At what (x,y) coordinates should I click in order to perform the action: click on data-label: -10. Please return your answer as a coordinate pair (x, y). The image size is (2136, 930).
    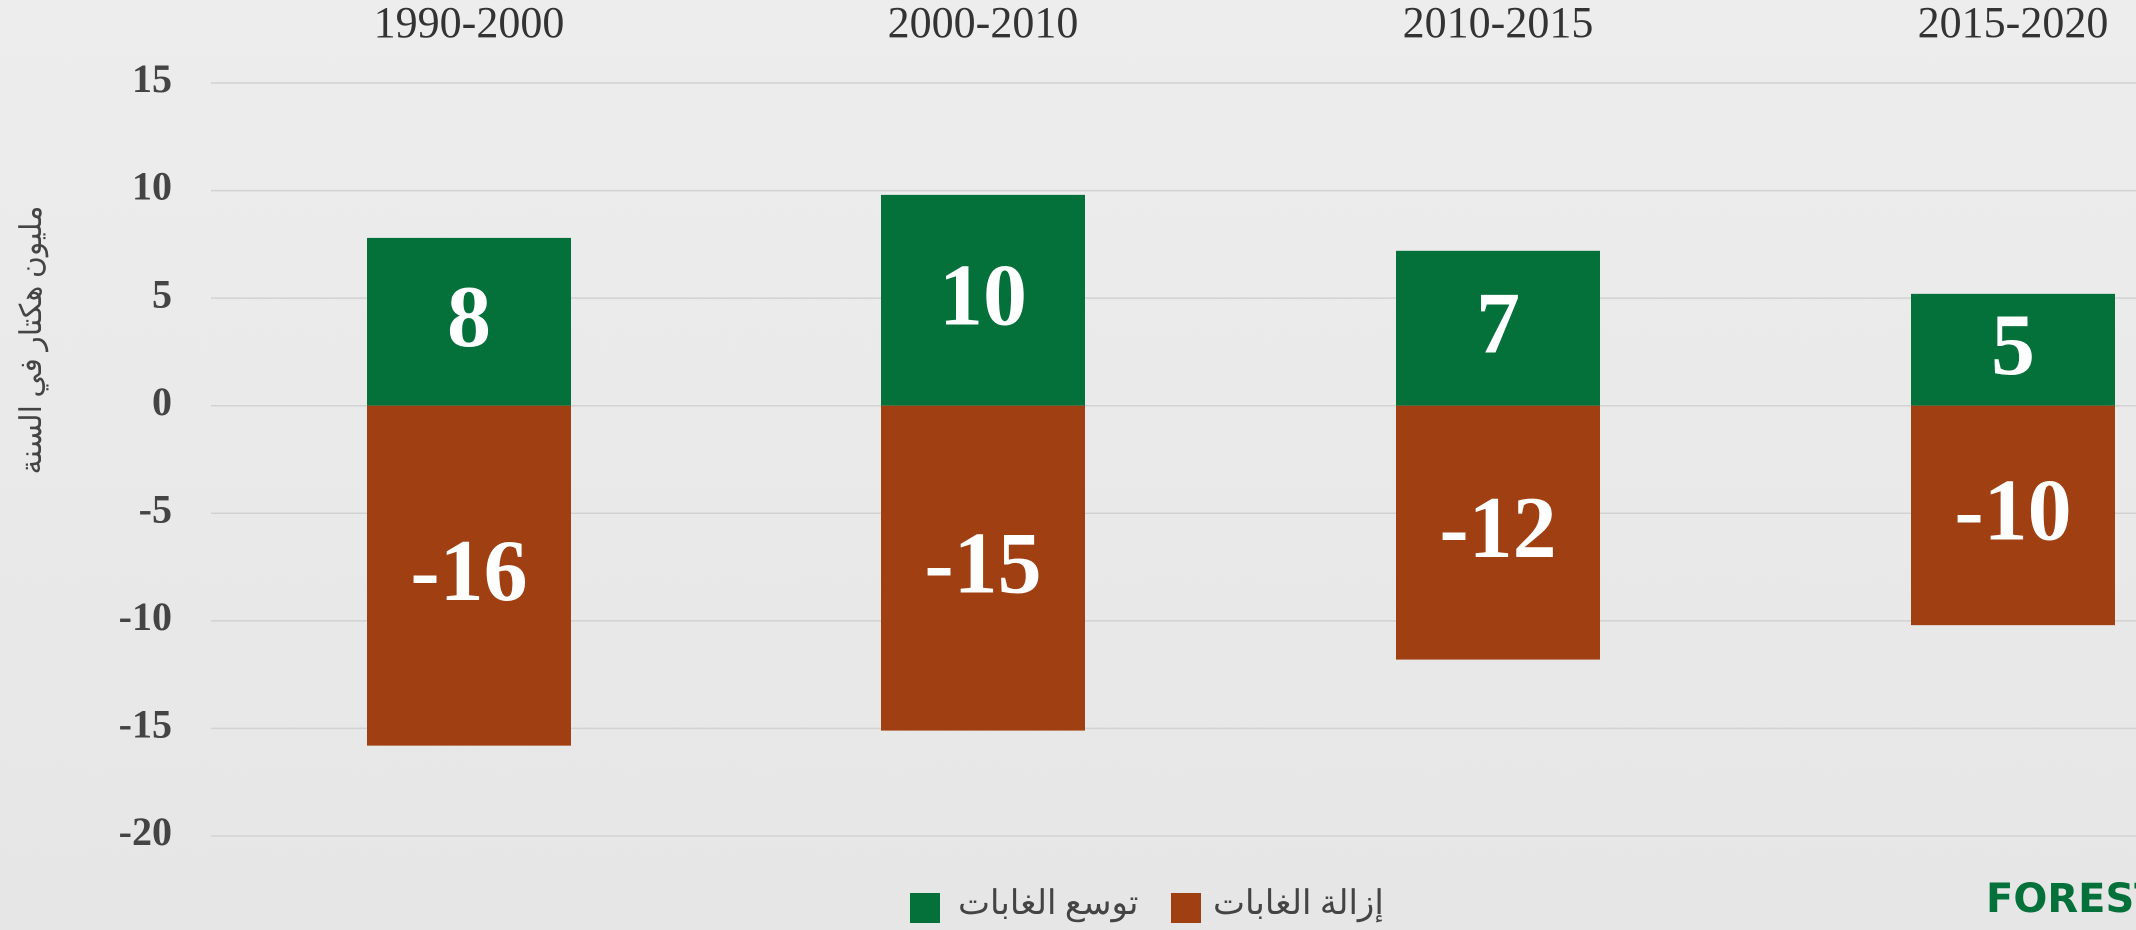
    Looking at the image, I should click on (2012, 511).